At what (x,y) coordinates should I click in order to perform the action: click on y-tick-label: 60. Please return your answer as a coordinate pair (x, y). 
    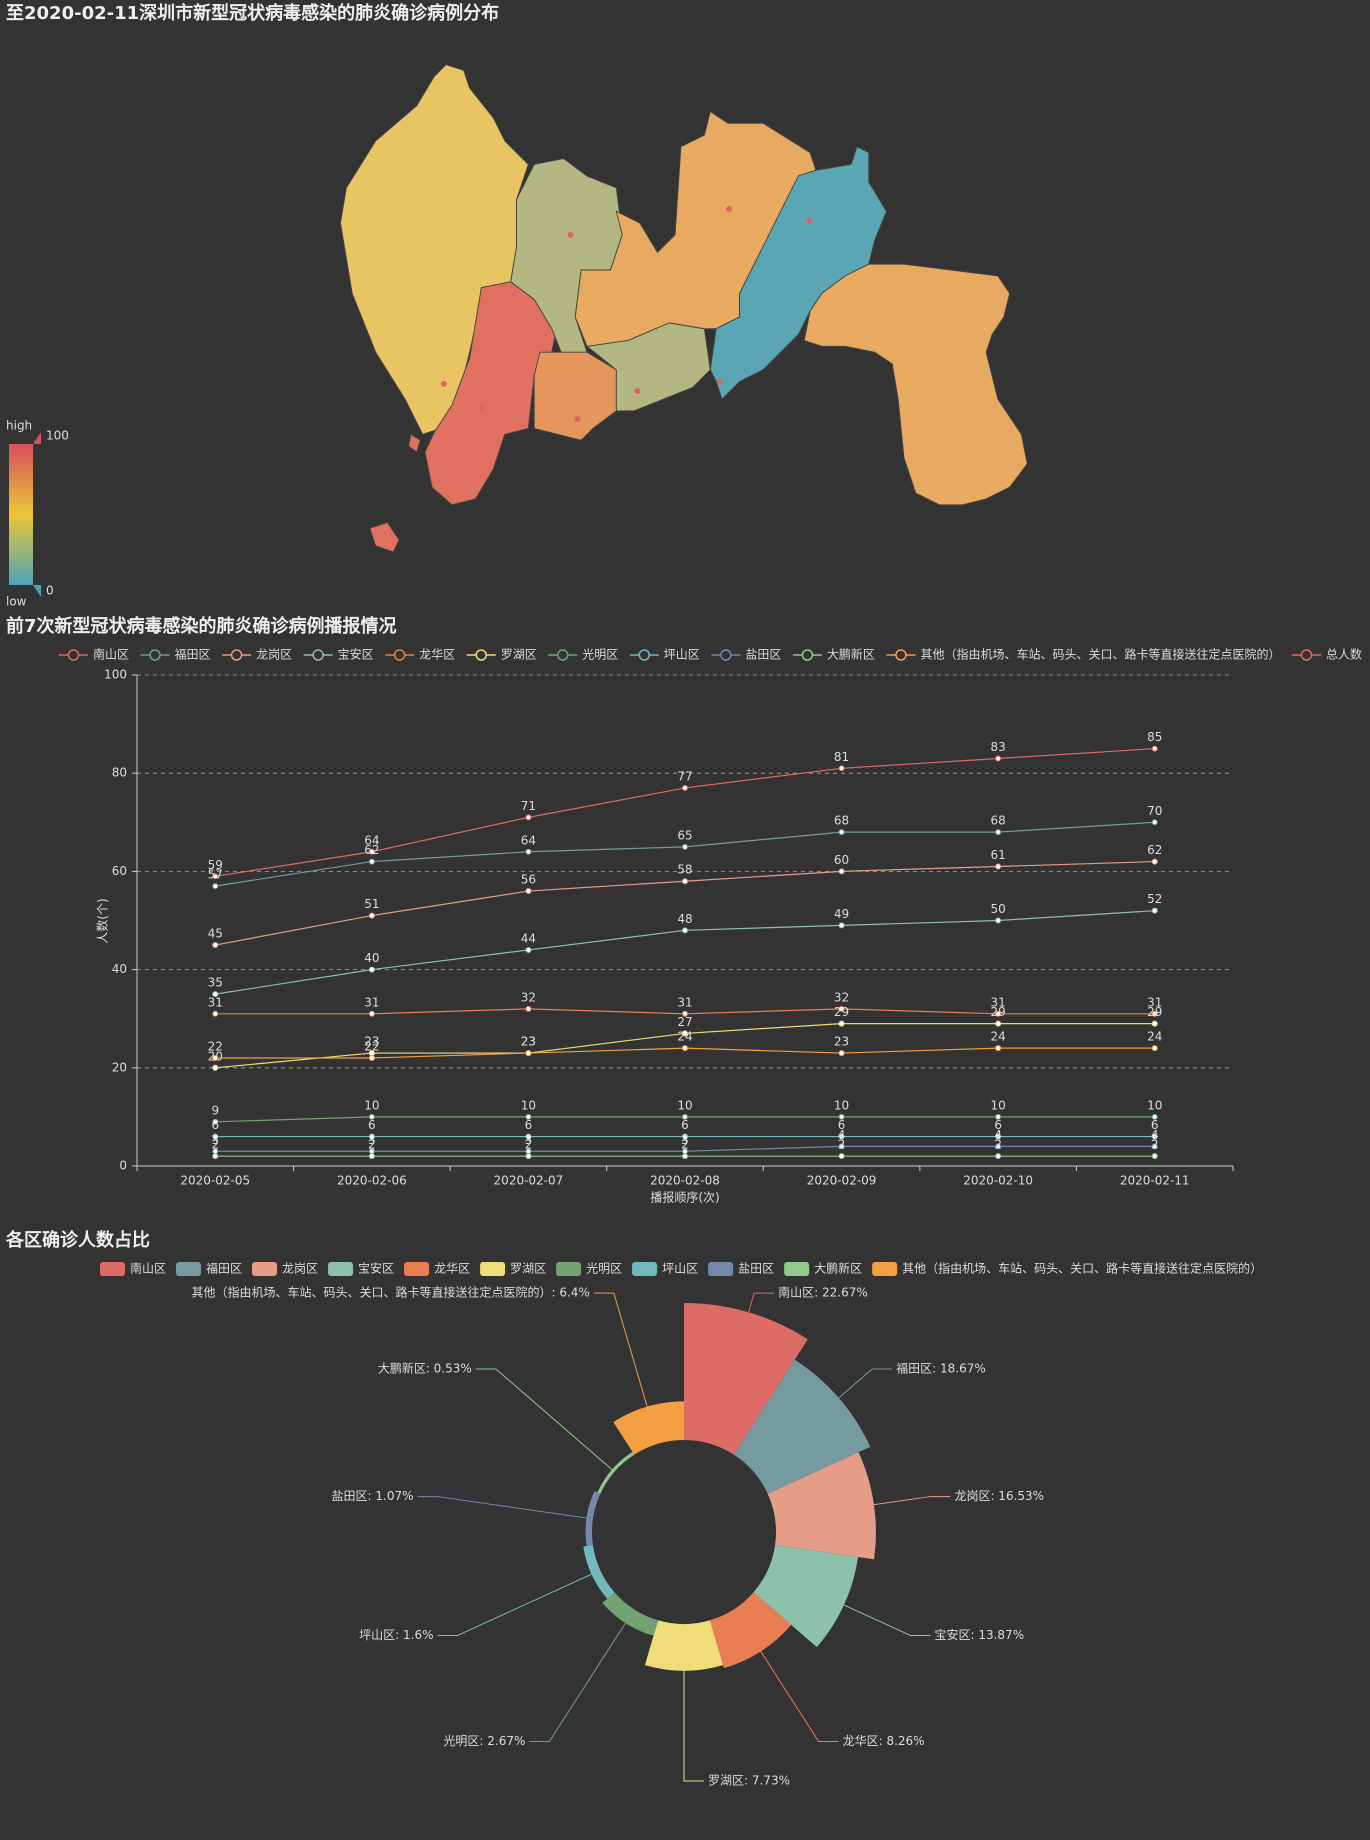
    Looking at the image, I should click on (119, 871).